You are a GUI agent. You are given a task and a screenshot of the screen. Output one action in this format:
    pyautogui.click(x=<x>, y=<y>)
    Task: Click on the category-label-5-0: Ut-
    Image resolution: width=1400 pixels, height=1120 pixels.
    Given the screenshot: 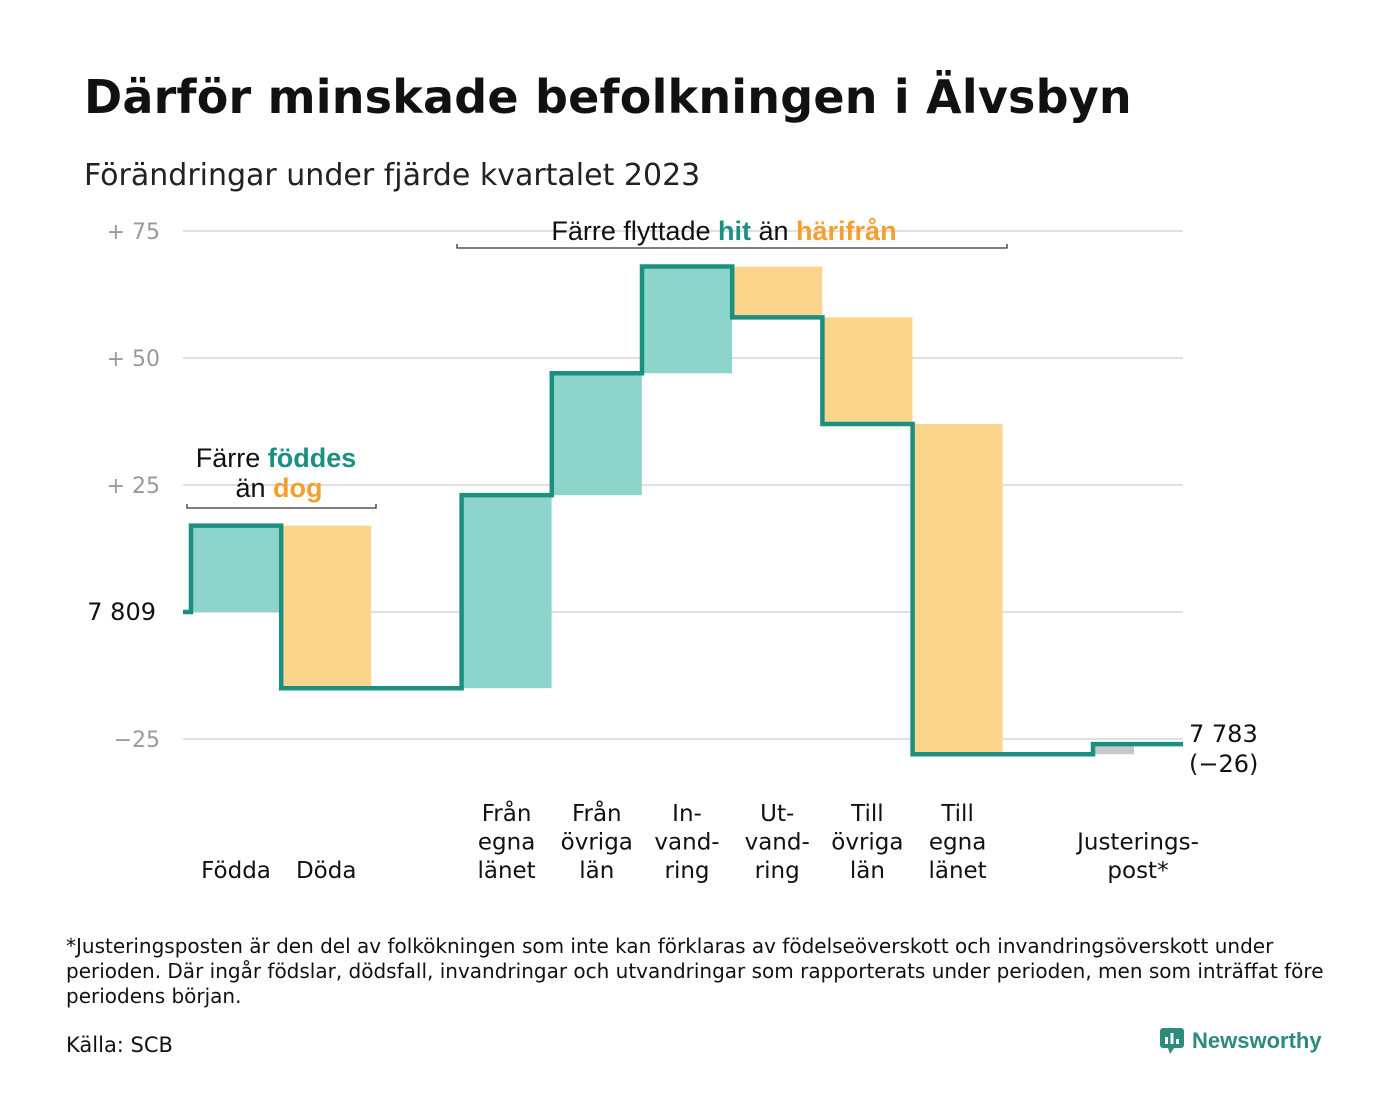 What is the action you would take?
    pyautogui.click(x=777, y=814)
    